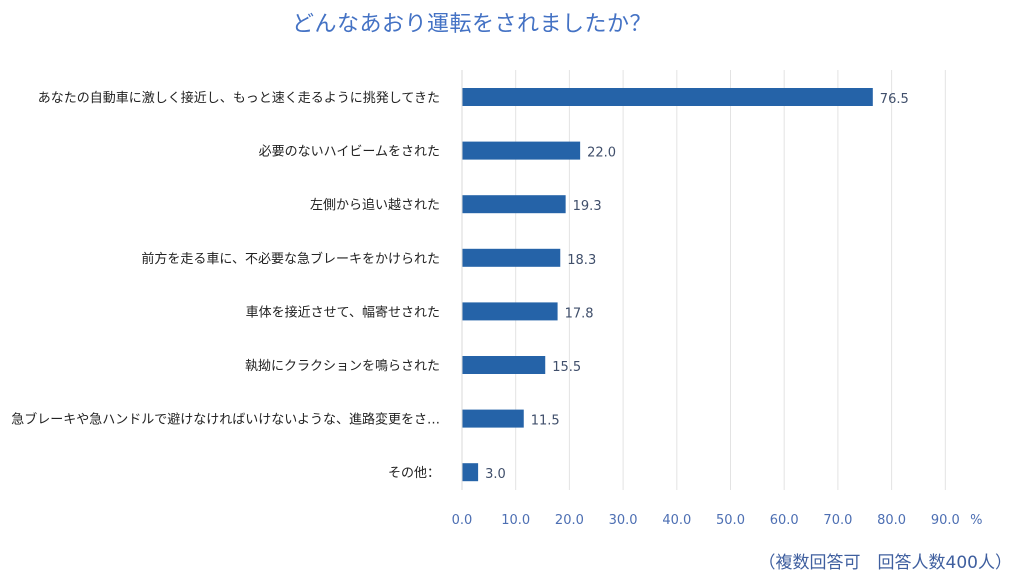  What do you see at coordinates (579, 313) in the screenshot?
I see `data-label: 17.8` at bounding box center [579, 313].